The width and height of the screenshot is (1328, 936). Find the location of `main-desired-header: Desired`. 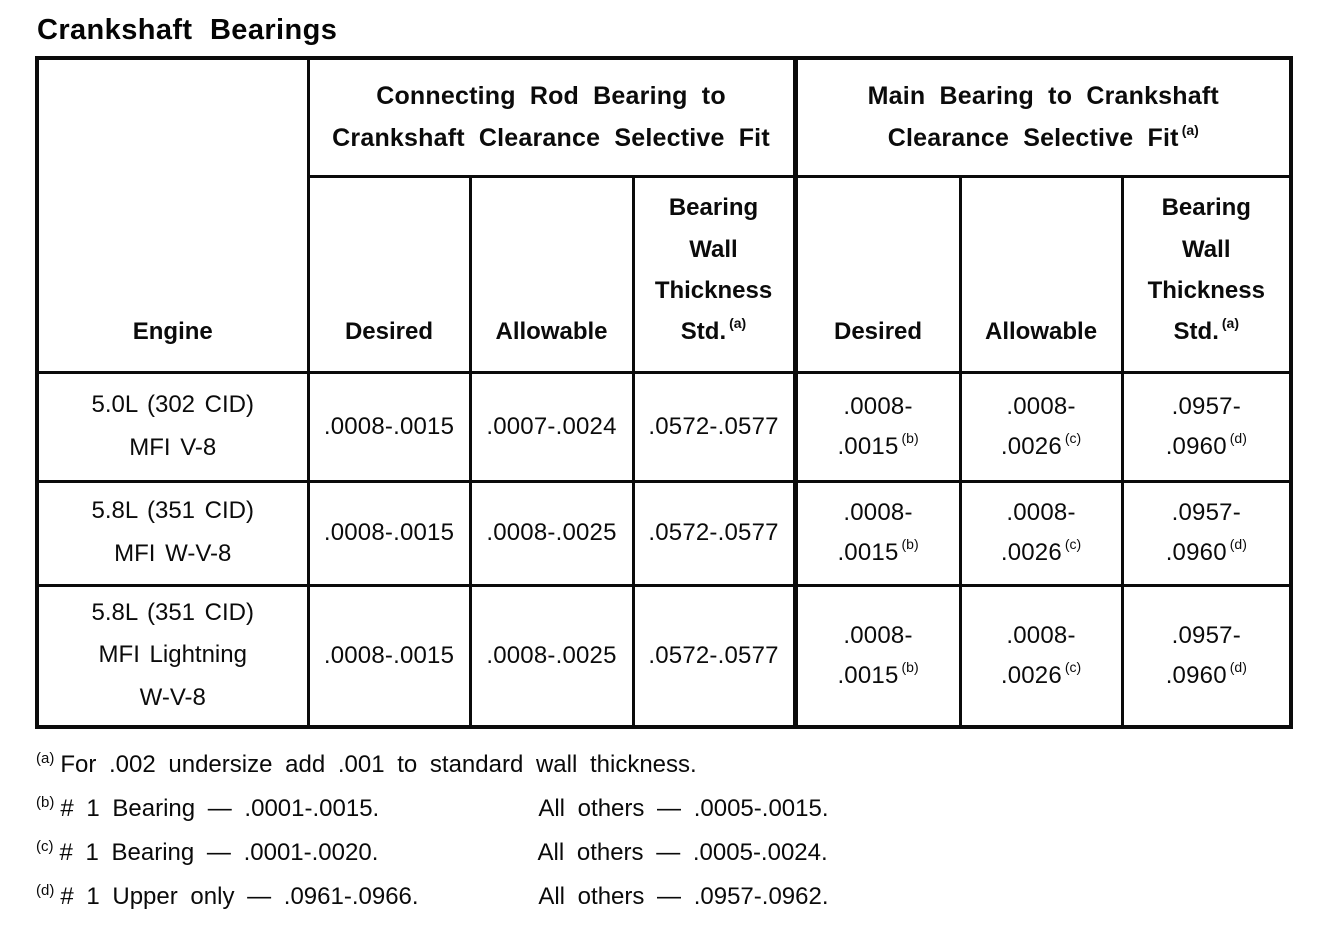

main-desired-header: Desired is located at coordinates (877, 274).